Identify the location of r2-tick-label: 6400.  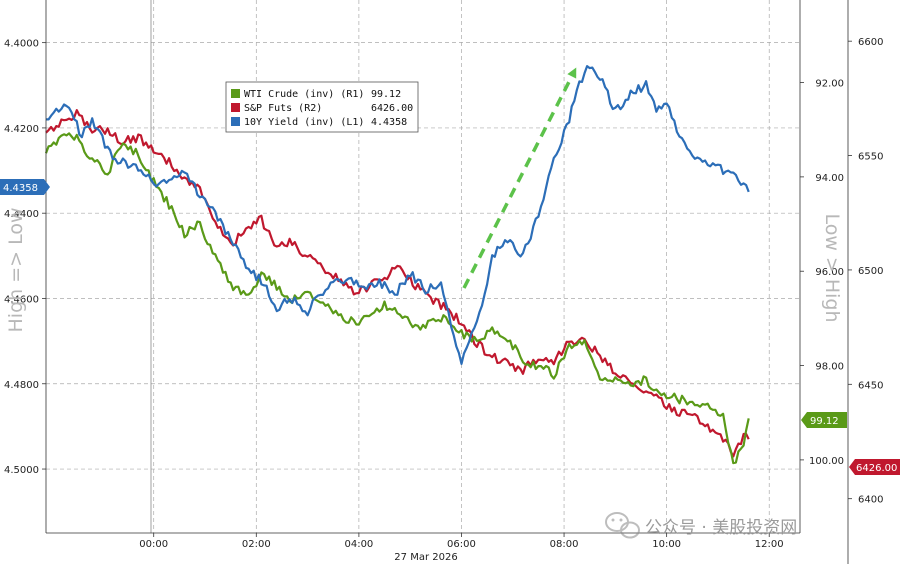
(870, 500).